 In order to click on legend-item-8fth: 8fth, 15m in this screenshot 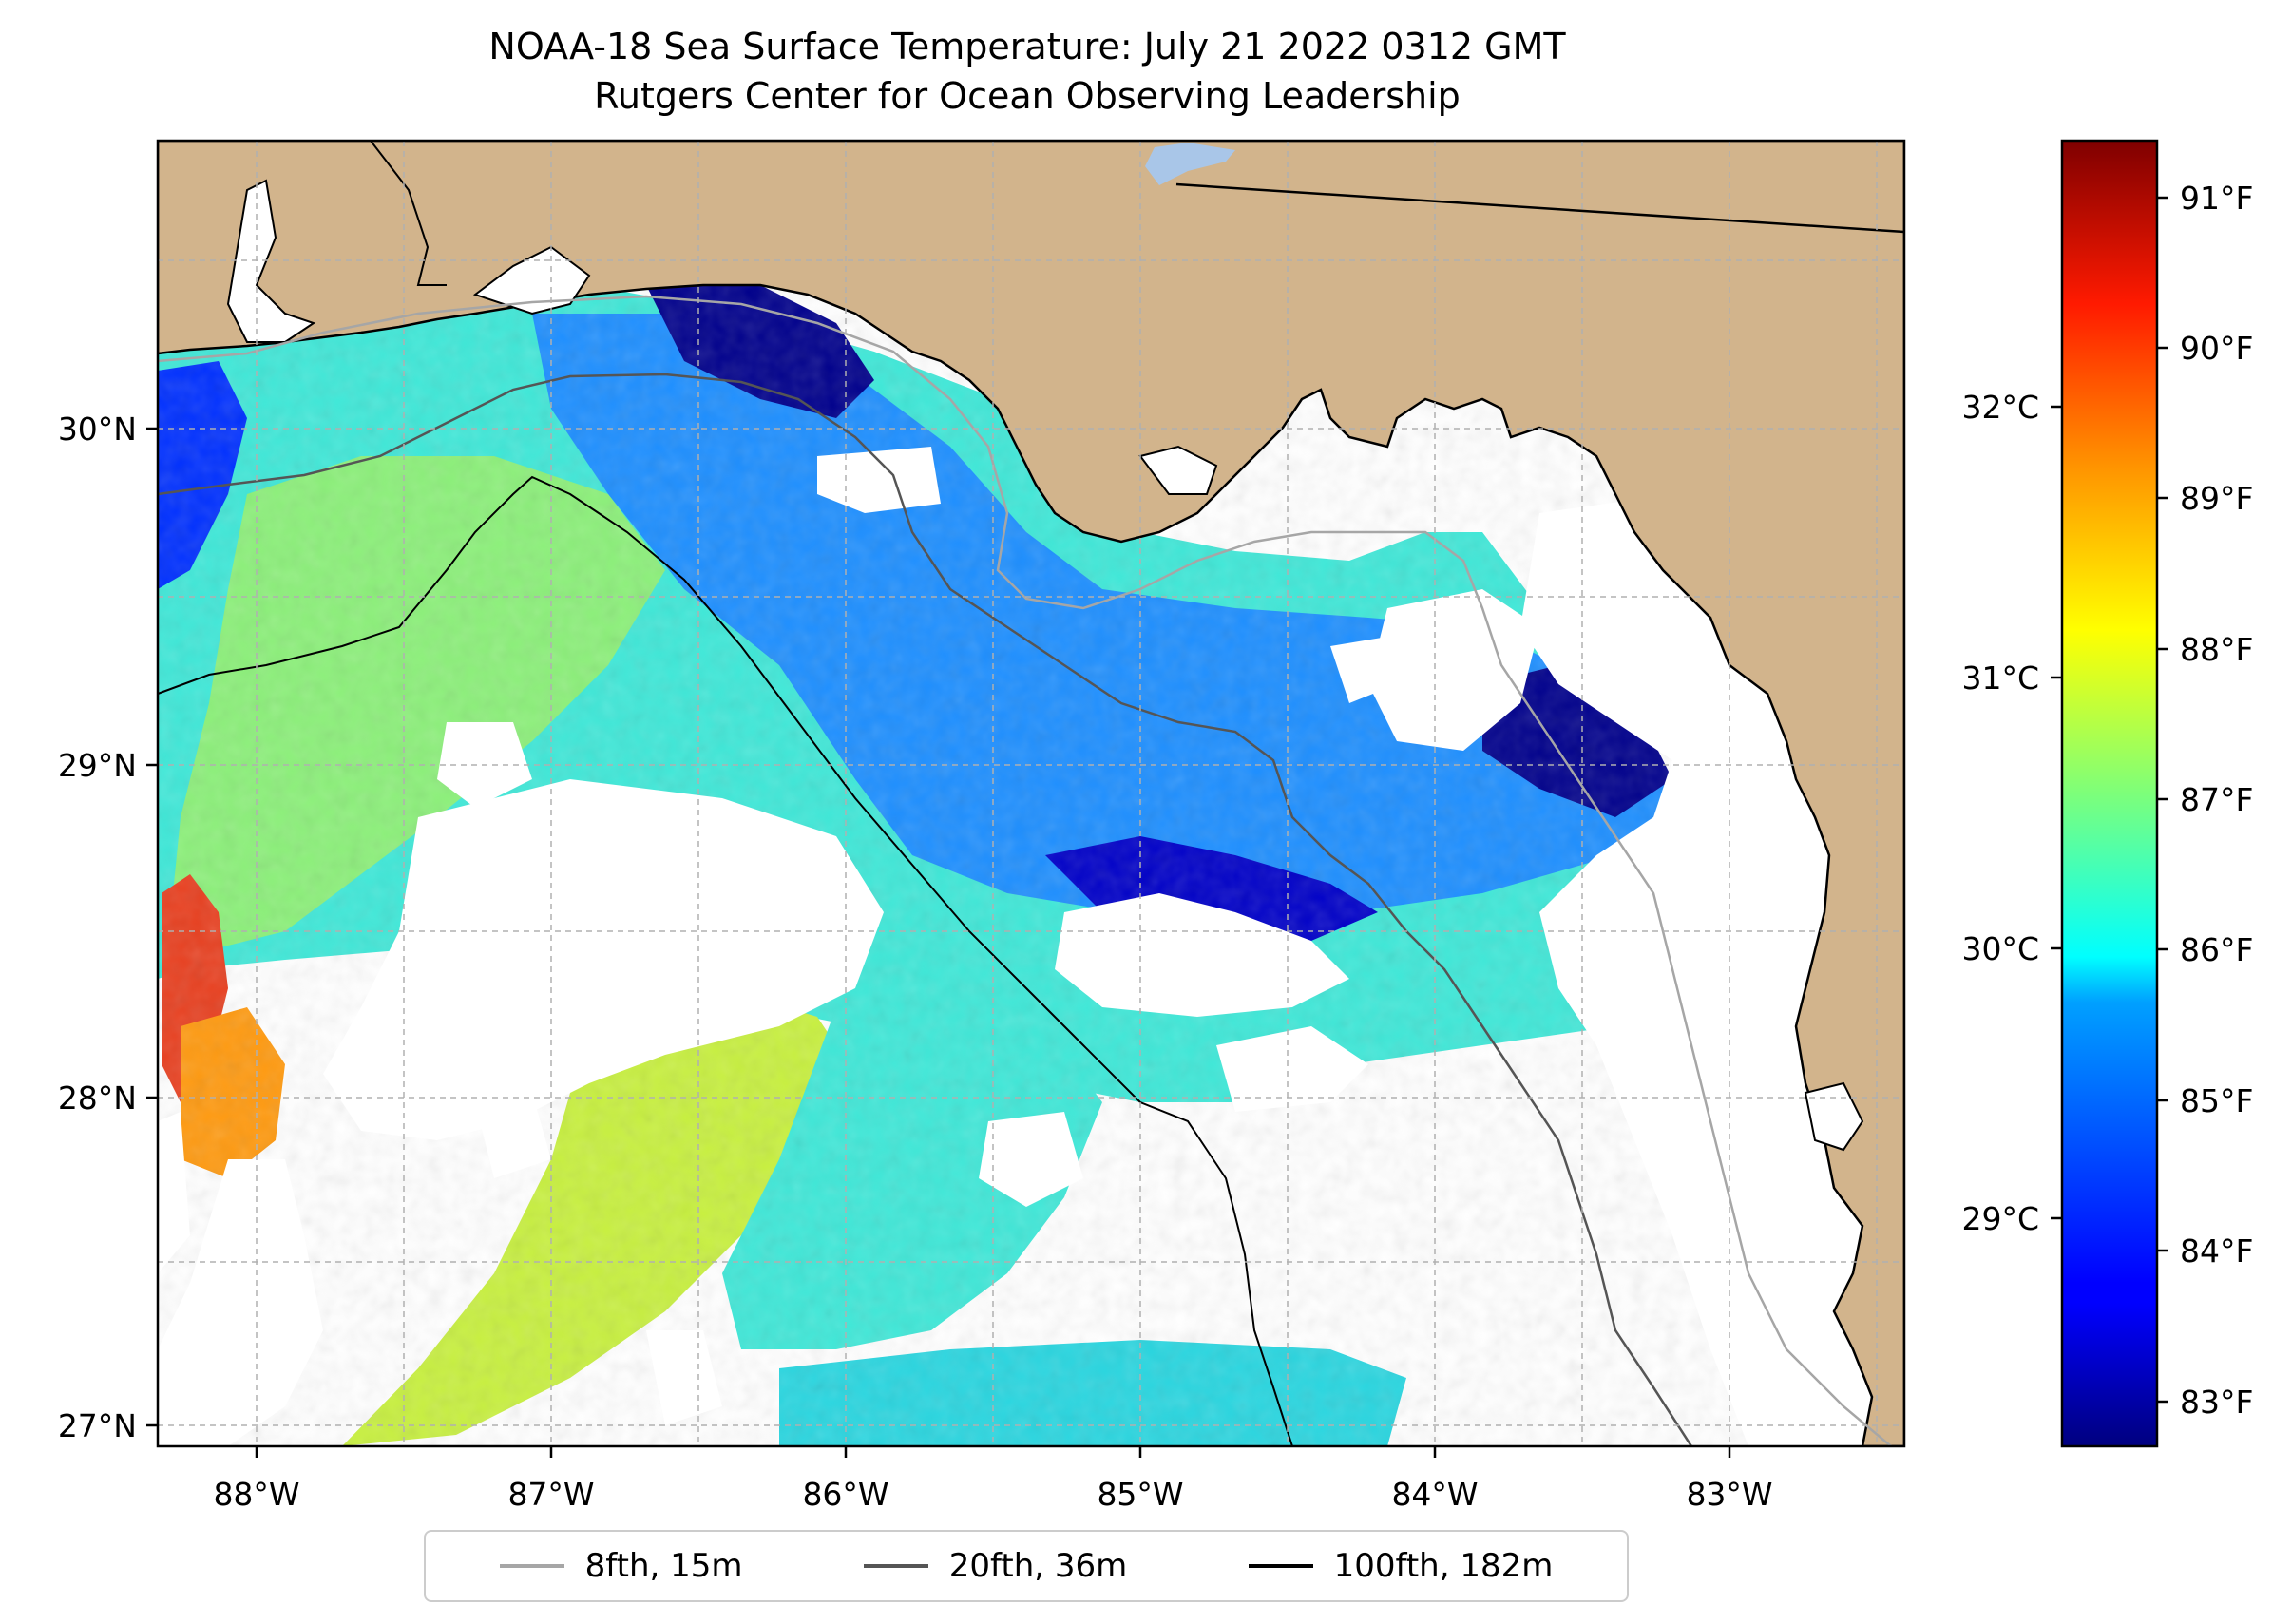, I will do `click(621, 1566)`.